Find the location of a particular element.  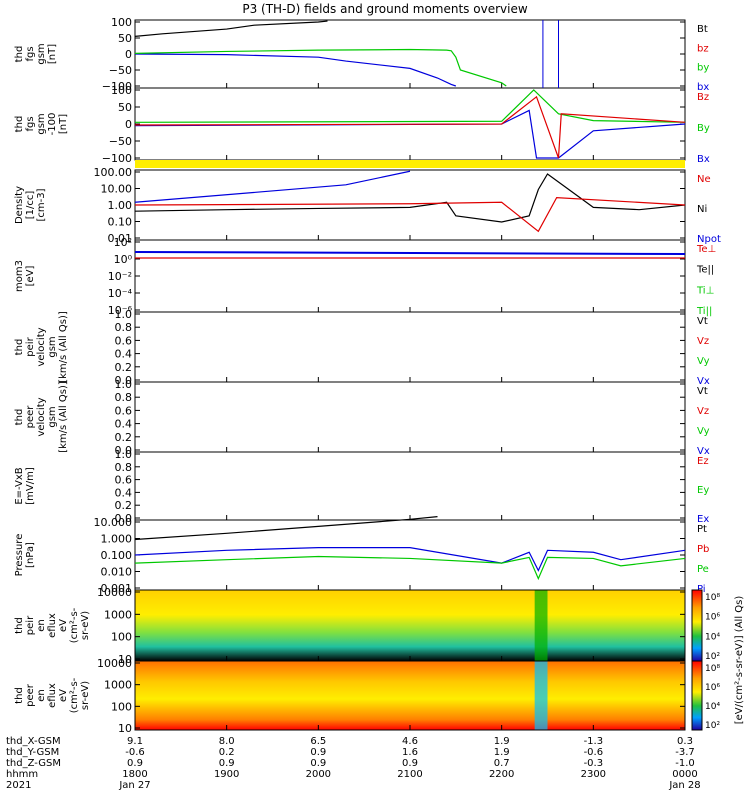

axis-row-value: Jan 28 is located at coordinates (684, 785).